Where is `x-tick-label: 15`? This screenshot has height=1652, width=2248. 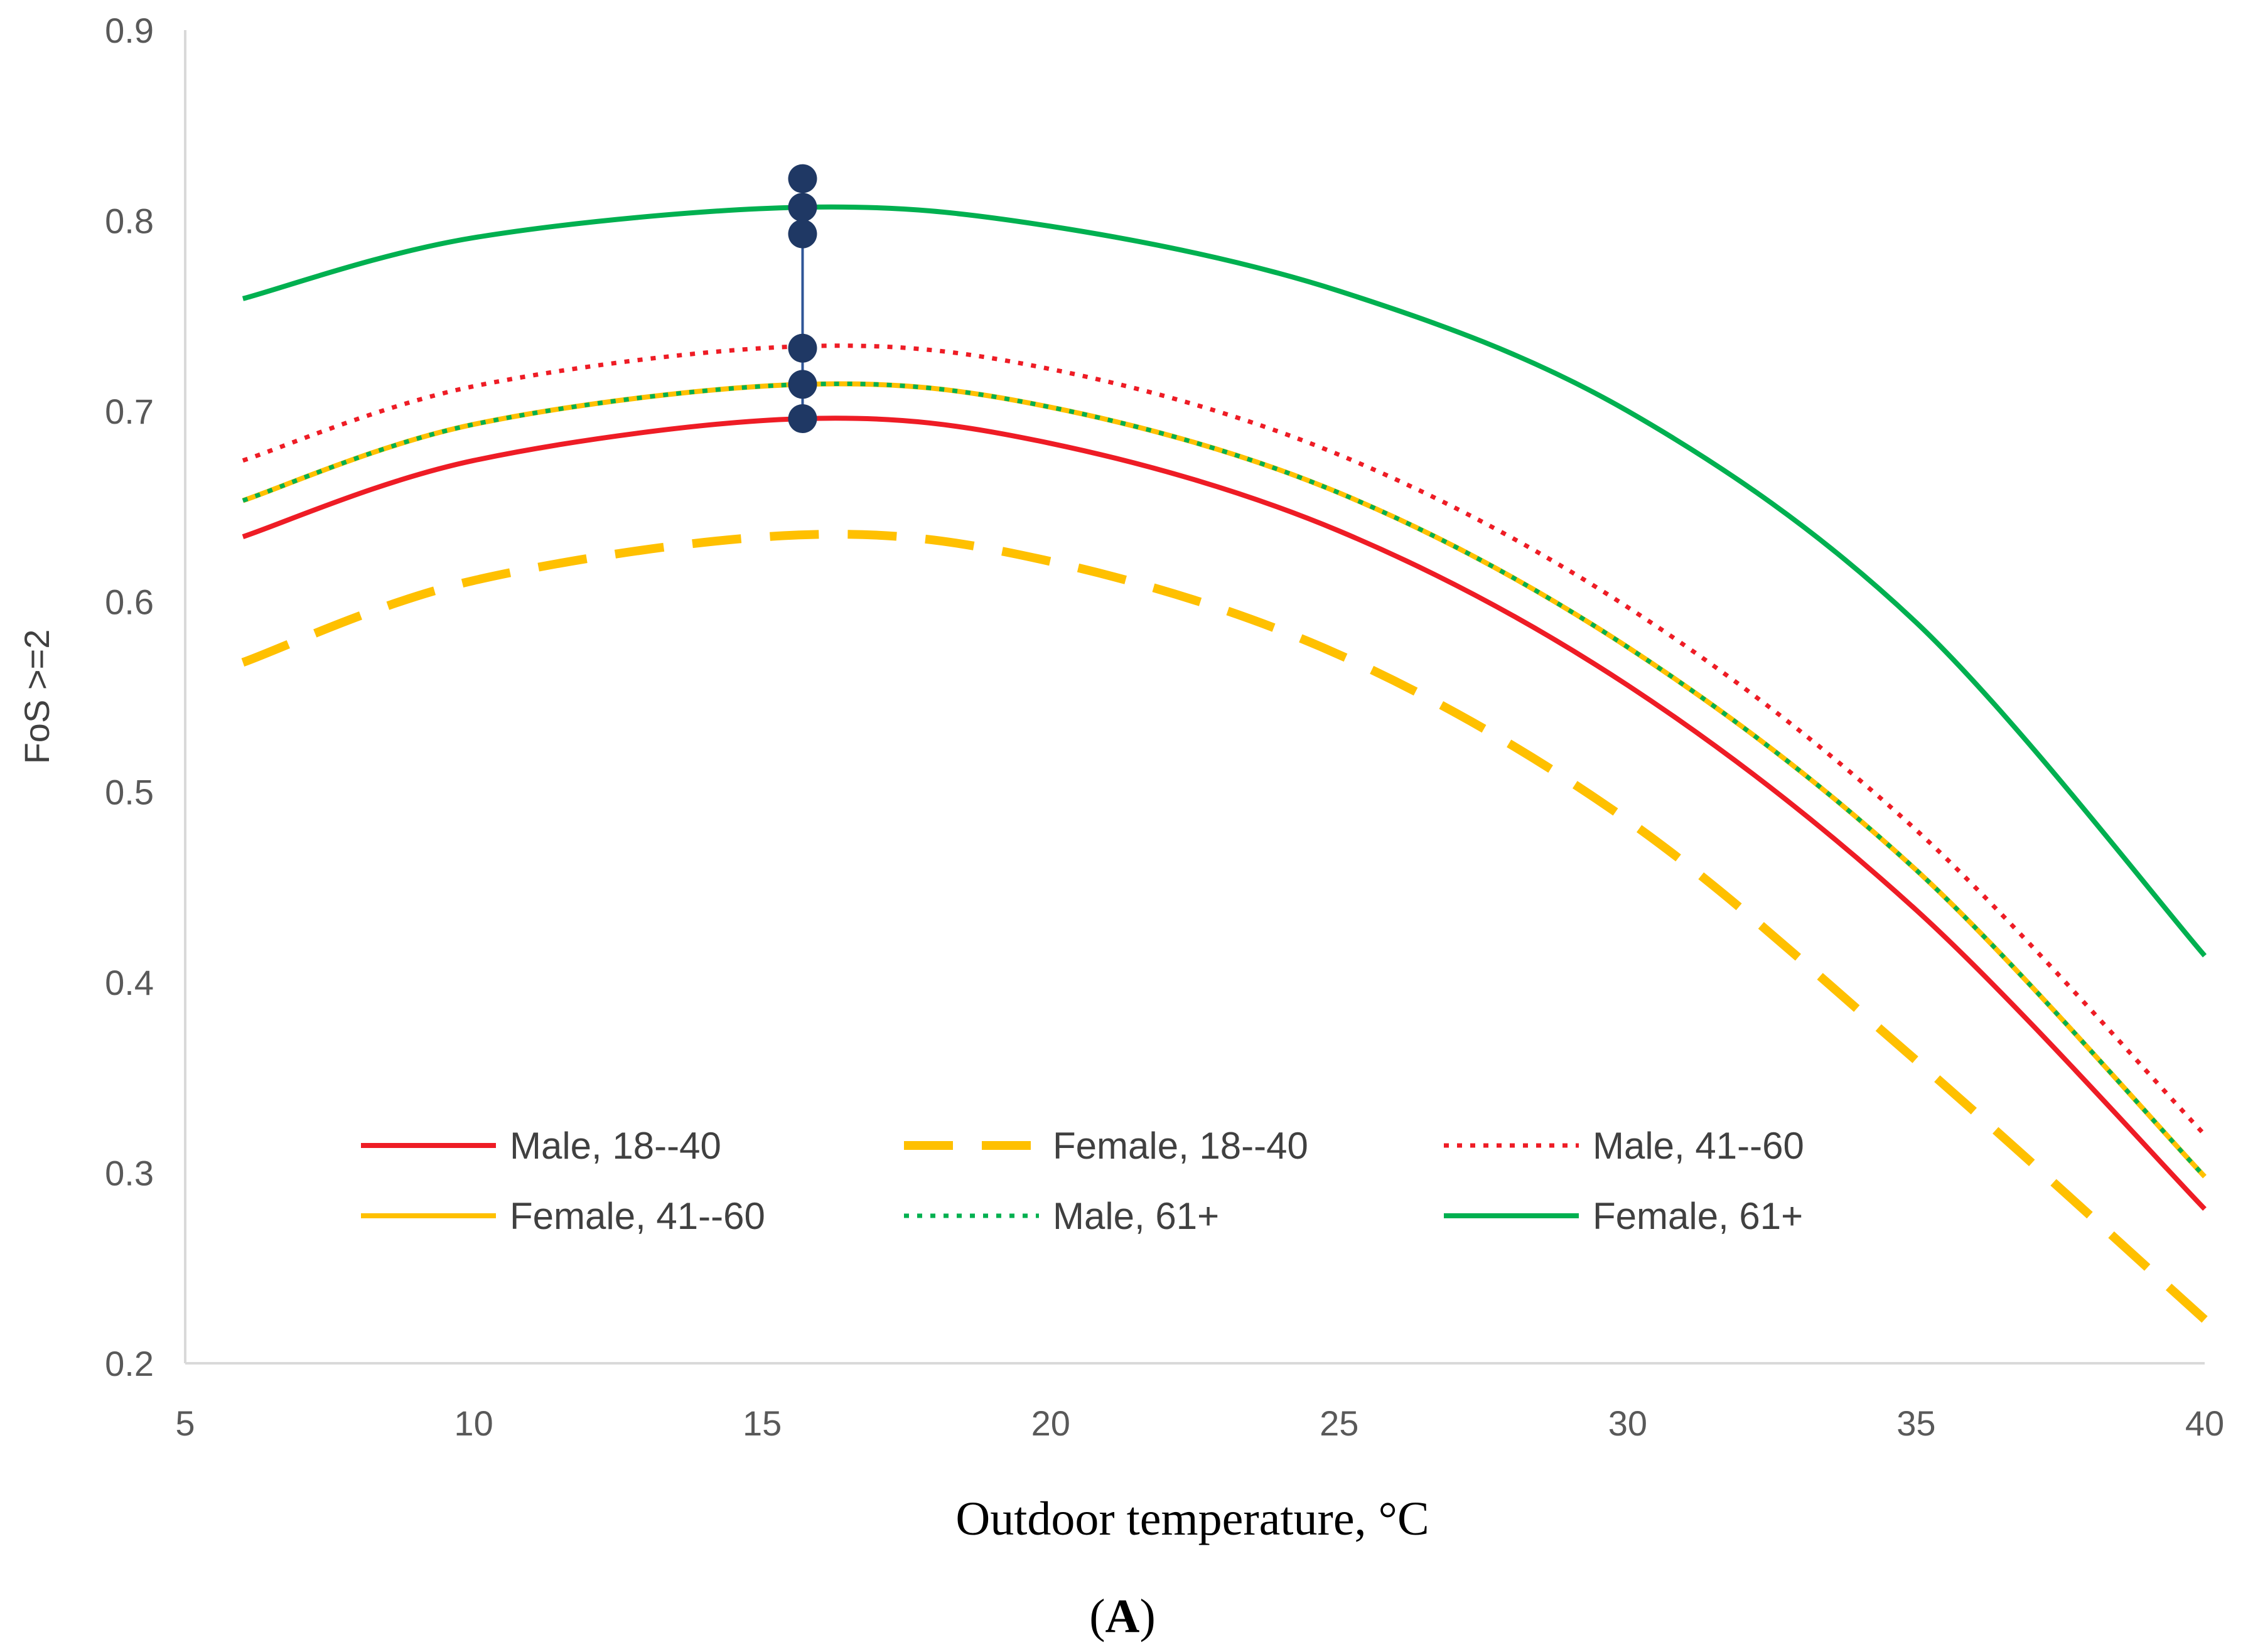
x-tick-label: 15 is located at coordinates (762, 1423).